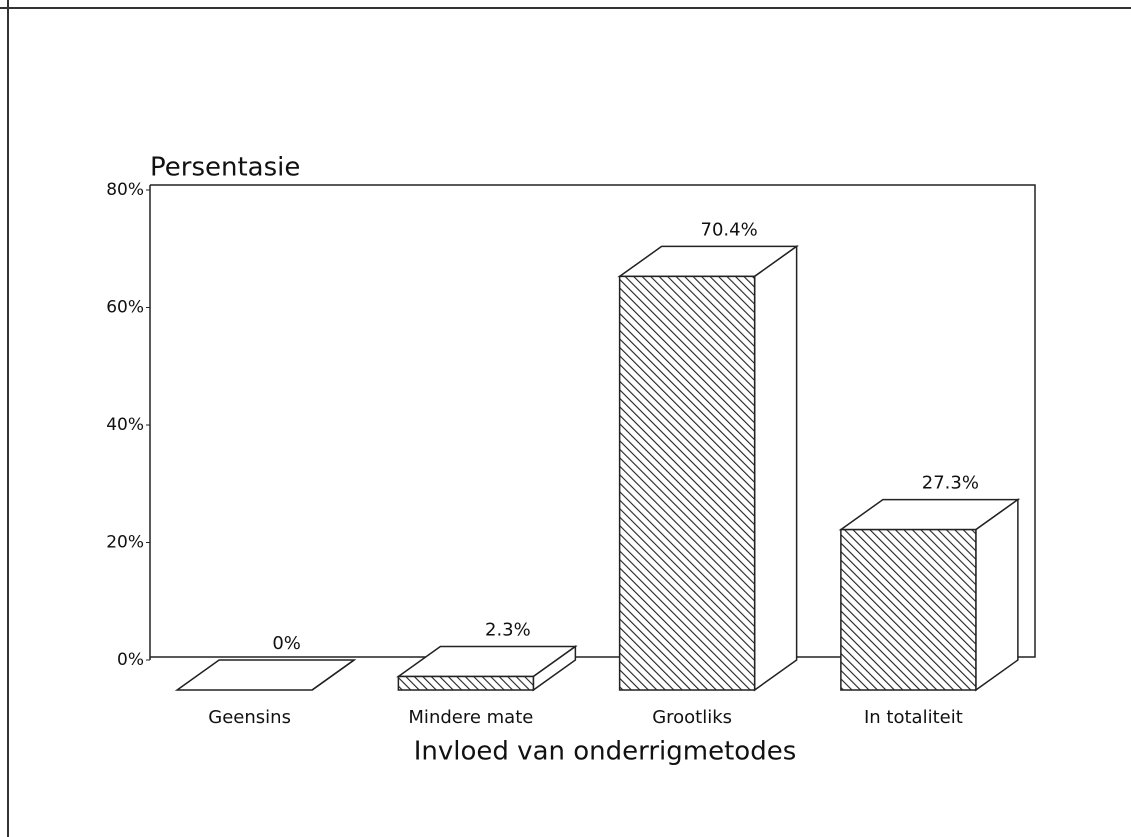 This screenshot has height=837, width=1131. What do you see at coordinates (470, 717) in the screenshot?
I see `x-tick-label: Mindere mate` at bounding box center [470, 717].